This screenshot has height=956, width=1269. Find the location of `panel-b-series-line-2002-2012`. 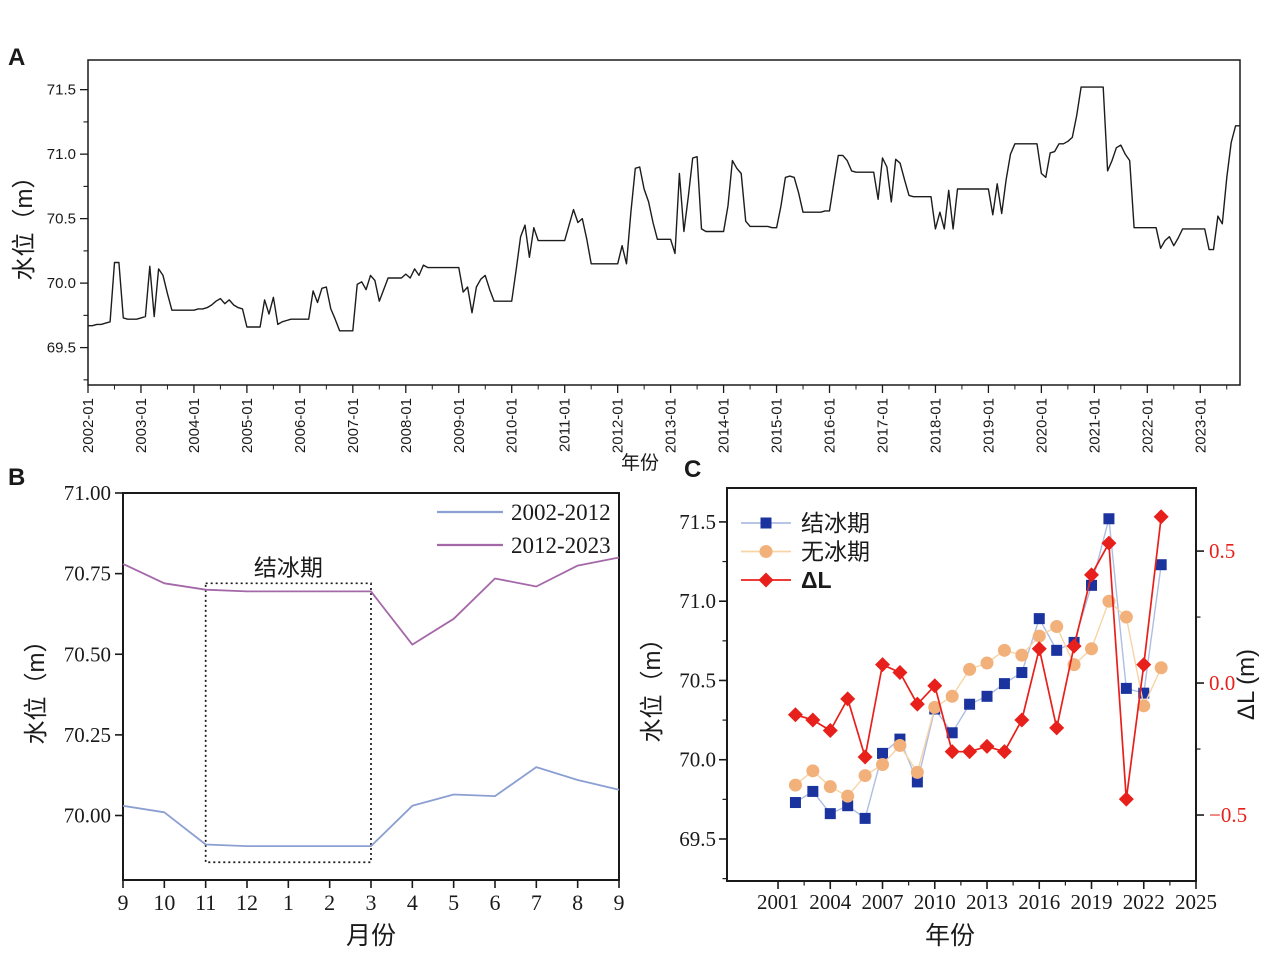

panel-b-series-line-2002-2012 is located at coordinates (371, 806).